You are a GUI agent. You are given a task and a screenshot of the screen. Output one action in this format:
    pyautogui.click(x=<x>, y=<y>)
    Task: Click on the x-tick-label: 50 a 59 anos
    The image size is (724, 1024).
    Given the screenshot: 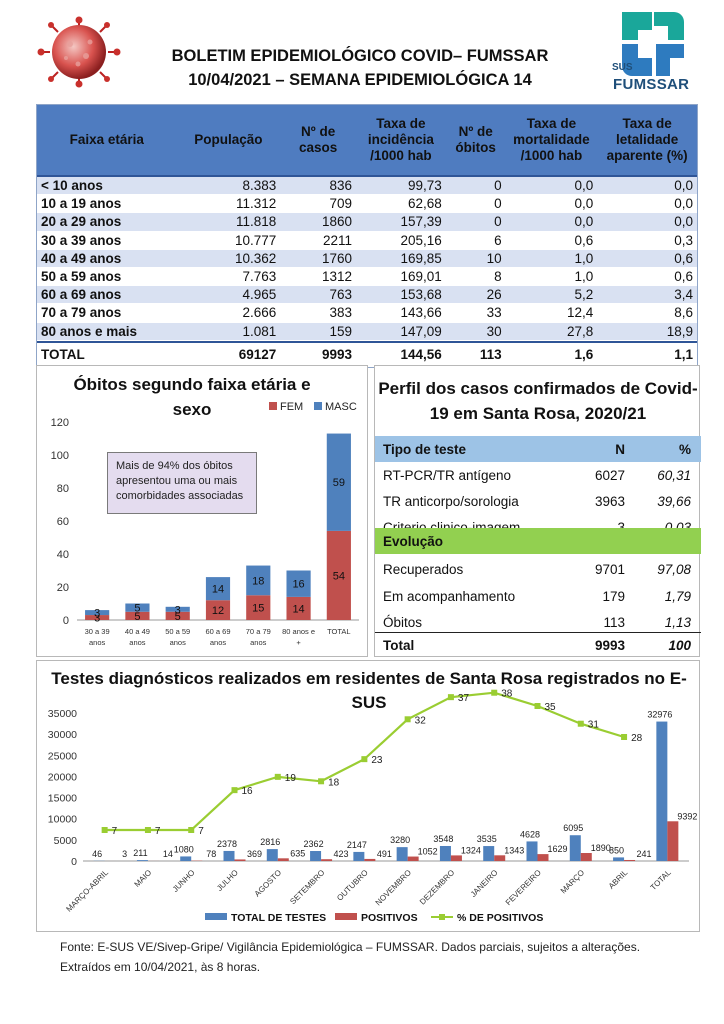 What is the action you would take?
    pyautogui.click(x=177, y=637)
    